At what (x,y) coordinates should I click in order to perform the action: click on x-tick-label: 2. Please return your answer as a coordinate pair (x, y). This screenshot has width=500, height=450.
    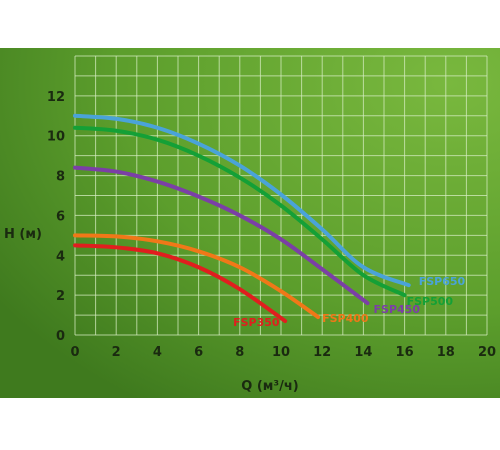
    Looking at the image, I should click on (116, 352).